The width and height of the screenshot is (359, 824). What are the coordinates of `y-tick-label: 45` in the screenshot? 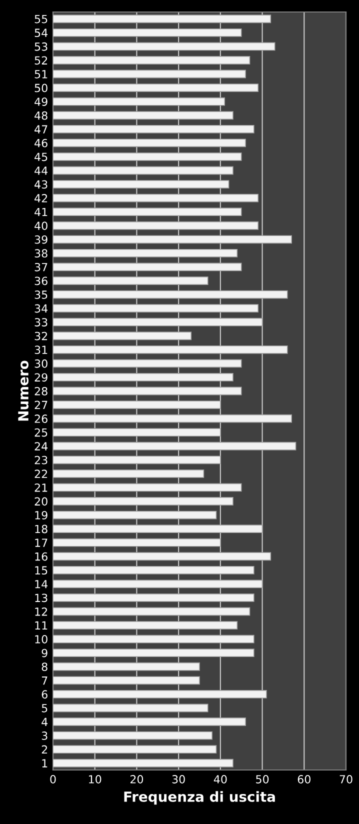 It's located at (41, 157).